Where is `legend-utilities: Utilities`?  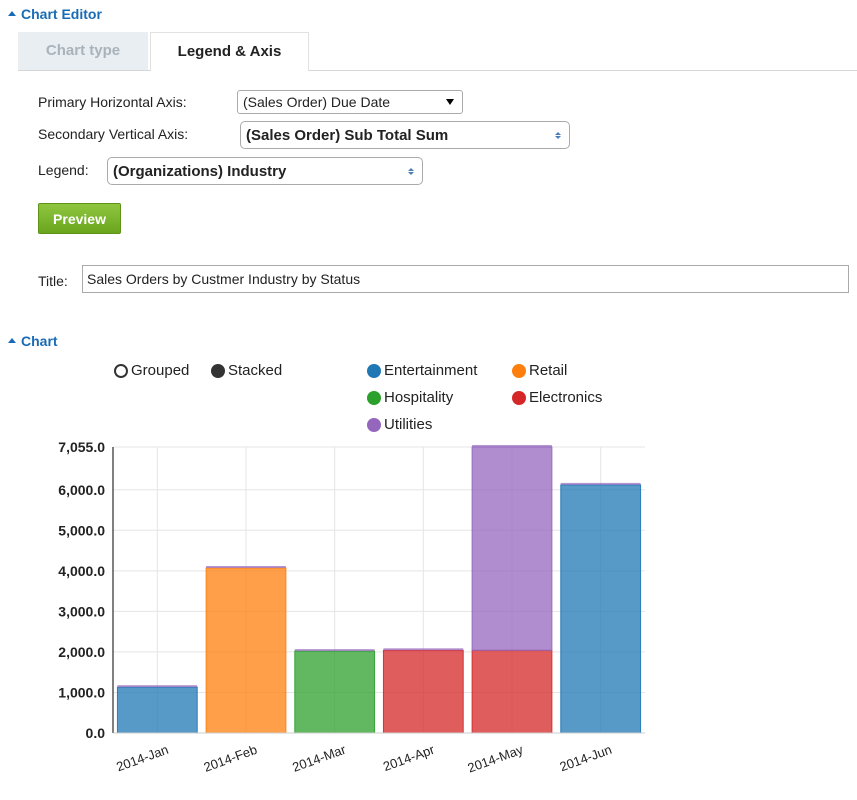 legend-utilities: Utilities is located at coordinates (399, 424).